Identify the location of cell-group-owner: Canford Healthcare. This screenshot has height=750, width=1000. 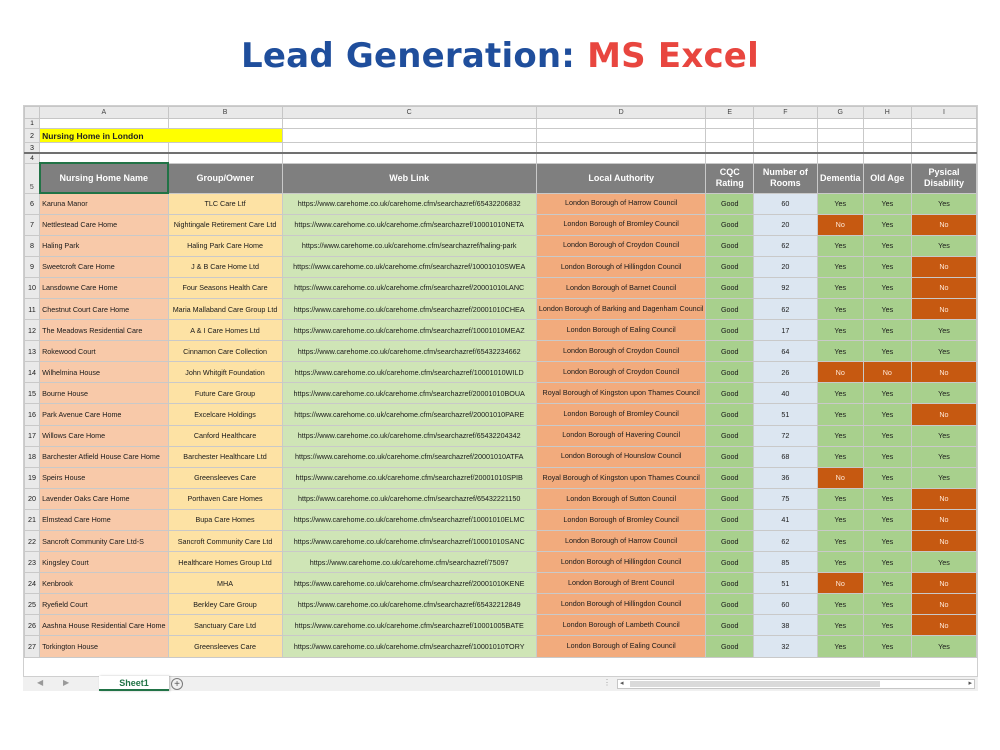
(225, 435).